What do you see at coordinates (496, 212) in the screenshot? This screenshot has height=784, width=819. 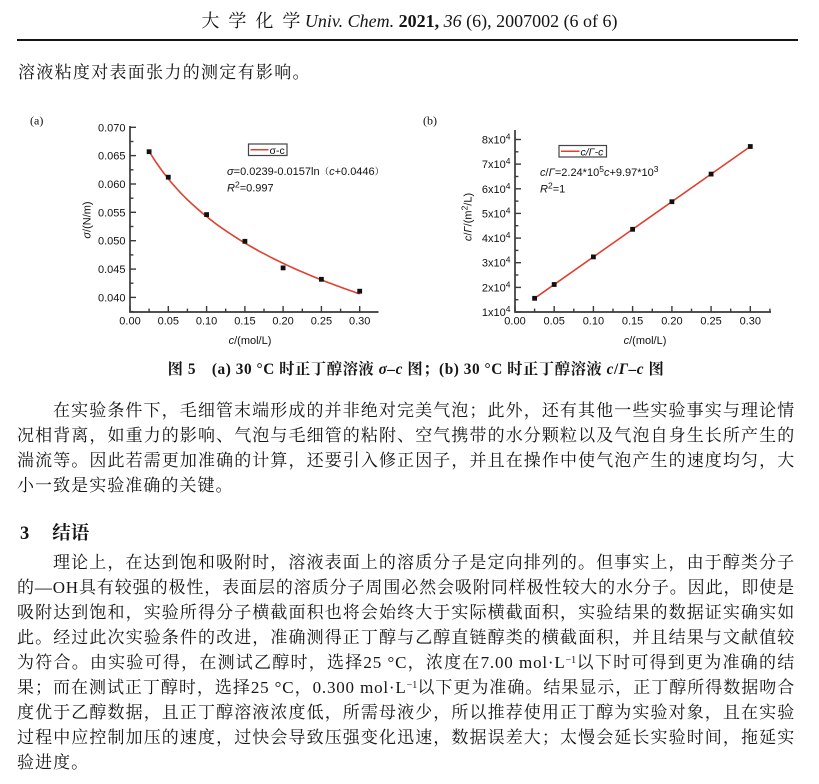 I see `svg-text: 5x10⁴` at bounding box center [496, 212].